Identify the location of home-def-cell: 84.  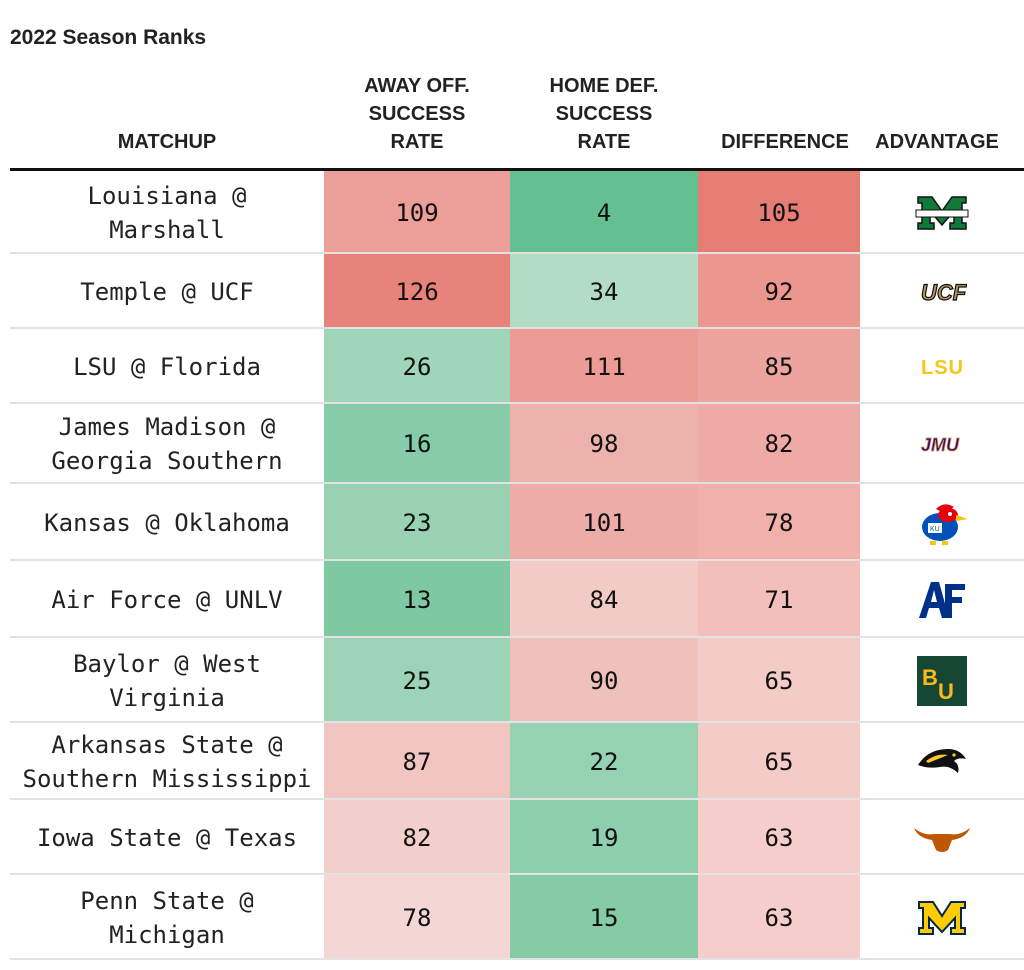
(604, 599).